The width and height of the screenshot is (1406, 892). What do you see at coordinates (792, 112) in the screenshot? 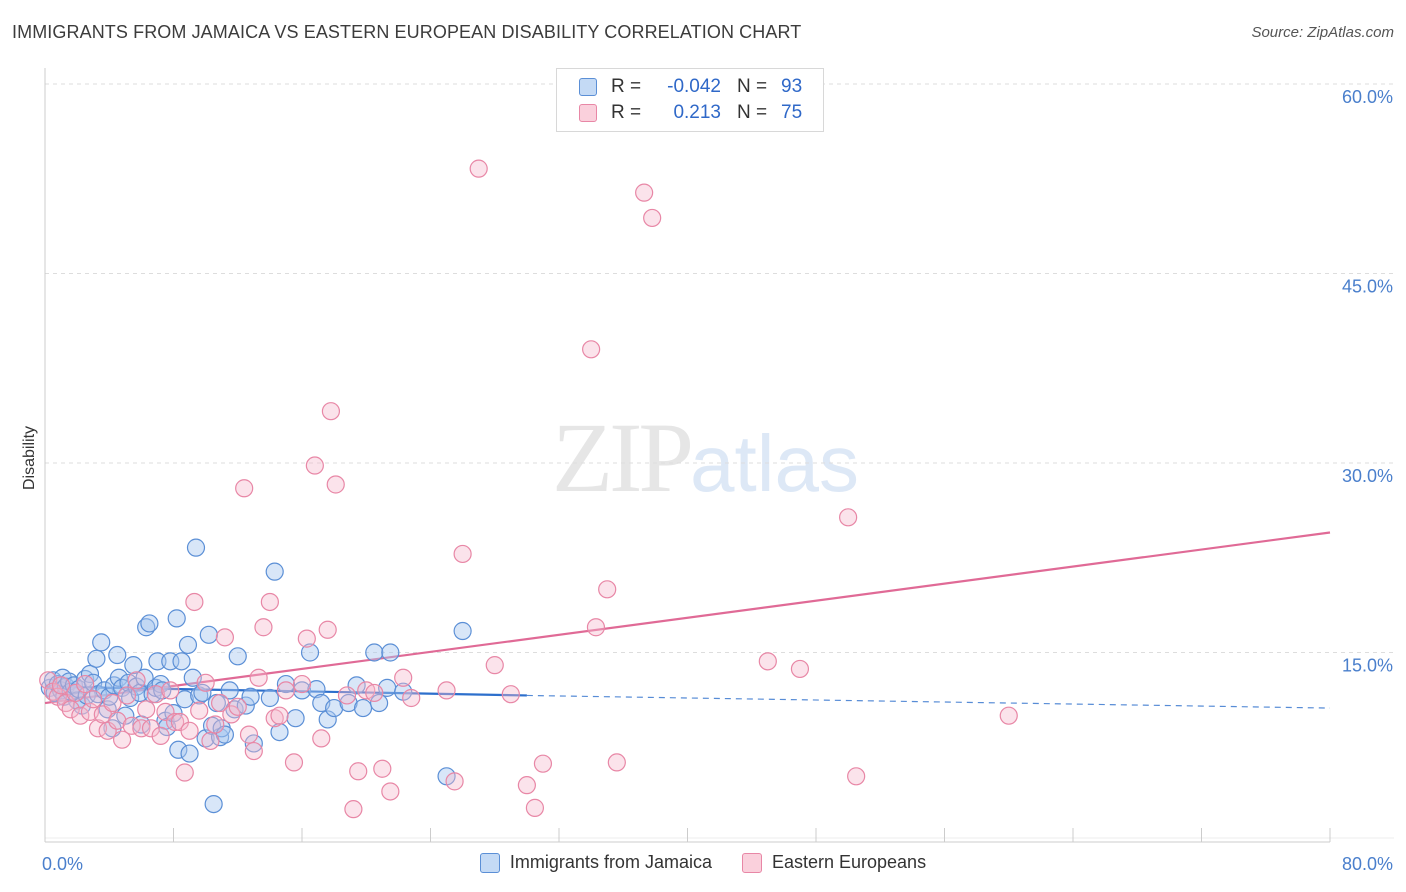
I see `legend-n-value: 75` at bounding box center [792, 112].